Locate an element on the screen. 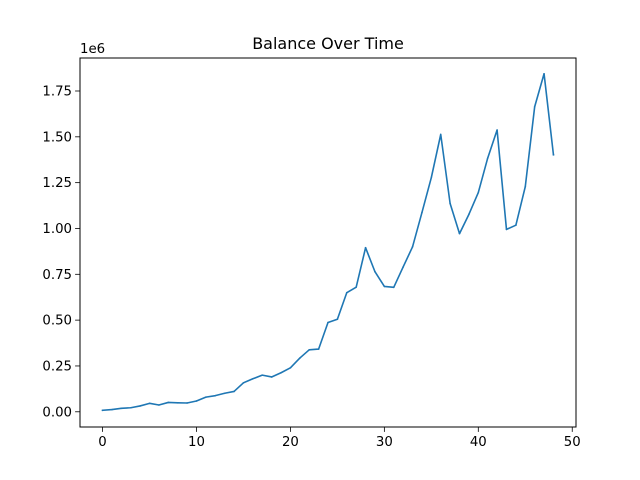  y-axis-ticks: 0.00 0.25 0.50 0.75 1.00 1.25 1.50 1.75 is located at coordinates (61, 252).